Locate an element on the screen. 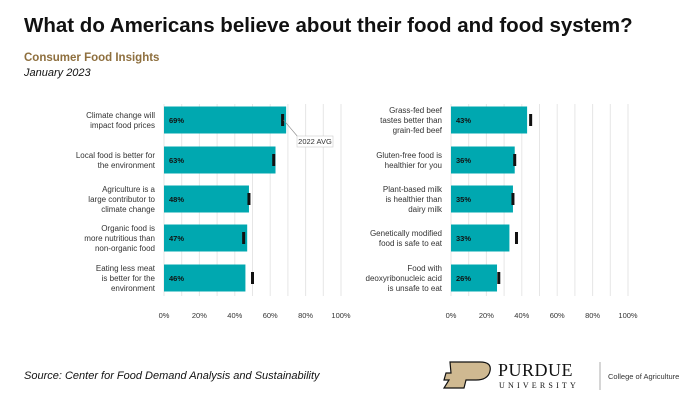 The image size is (700, 420). bar-value-label: 35% is located at coordinates (463, 199).